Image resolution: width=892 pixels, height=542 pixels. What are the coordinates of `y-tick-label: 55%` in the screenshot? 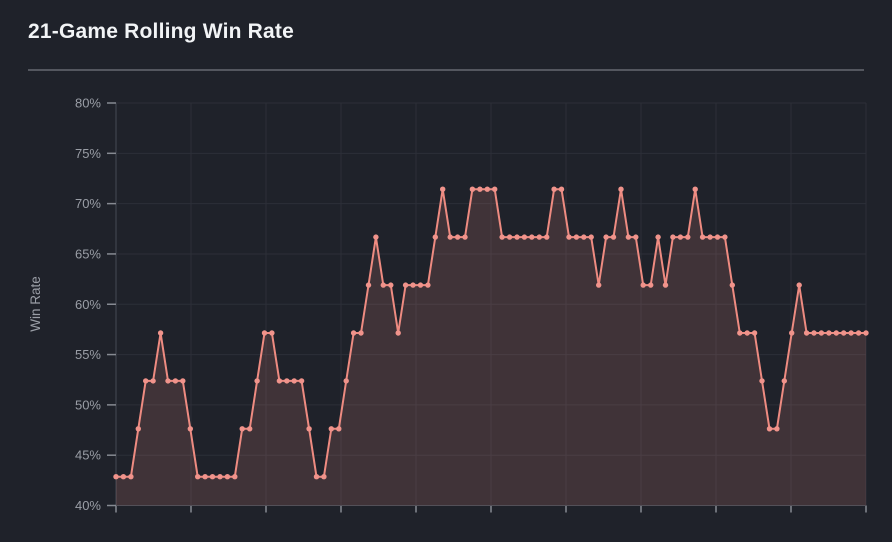 It's located at (88, 354).